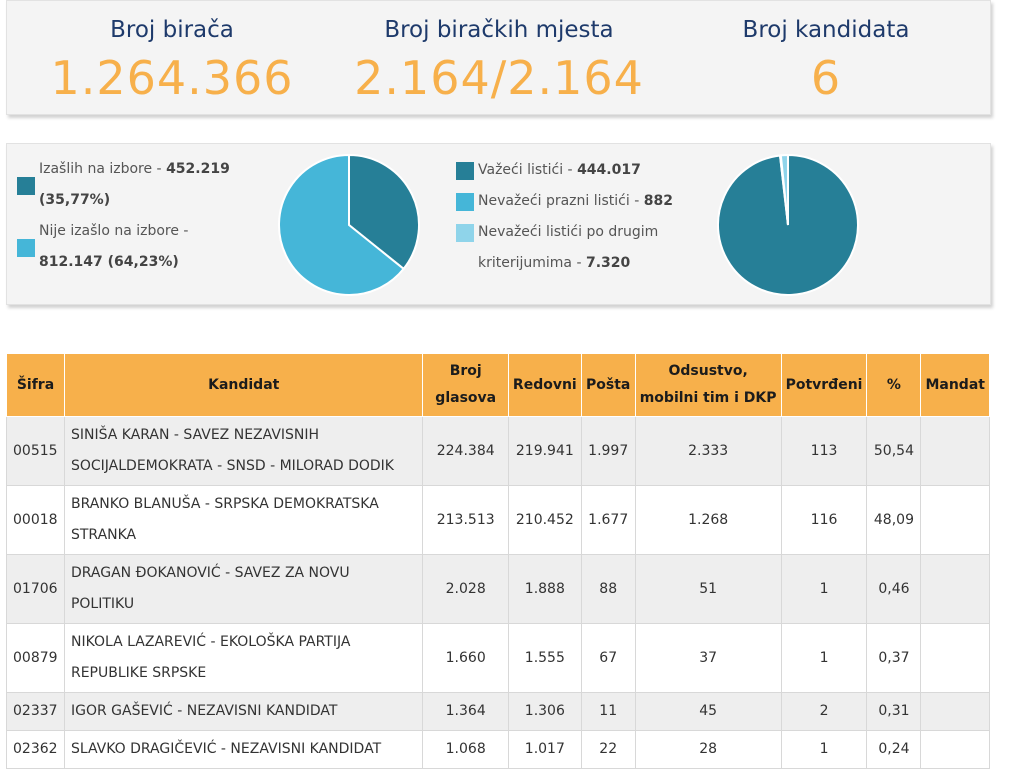 This screenshot has height=782, width=1015. What do you see at coordinates (608, 711) in the screenshot?
I see `cell-post: 11` at bounding box center [608, 711].